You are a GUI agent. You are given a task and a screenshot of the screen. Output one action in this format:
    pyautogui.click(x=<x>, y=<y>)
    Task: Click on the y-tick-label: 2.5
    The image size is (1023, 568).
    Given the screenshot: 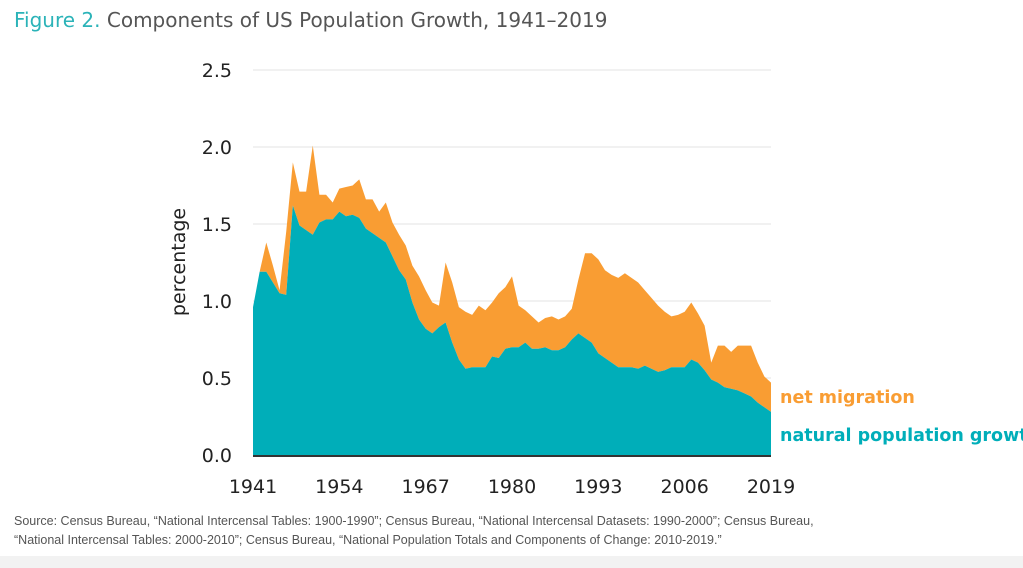 What is the action you would take?
    pyautogui.click(x=217, y=71)
    